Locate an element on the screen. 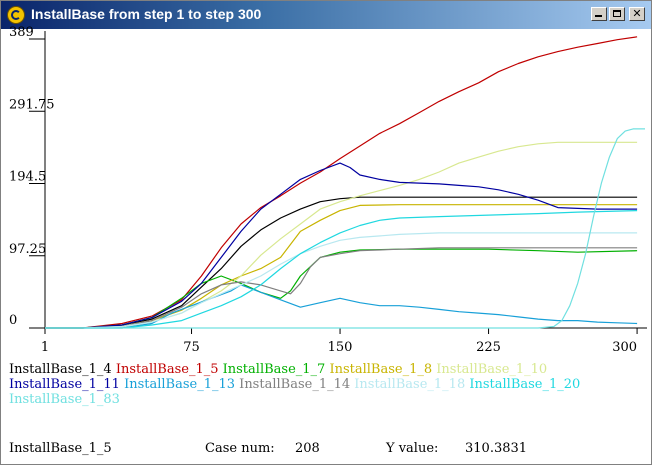  window-title: InstallBase from step 1 to step 300 is located at coordinates (146, 14).